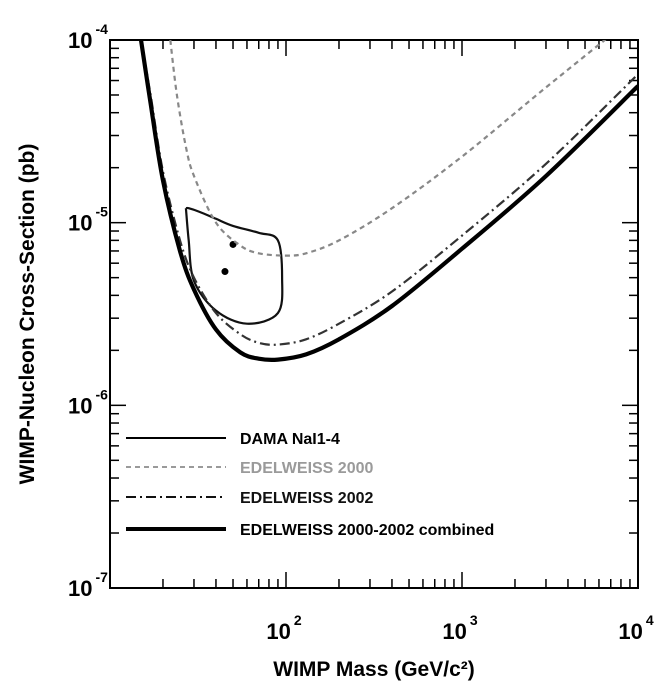 Image resolution: width=668 pixels, height=689 pixels. What do you see at coordinates (630, 631) in the screenshot?
I see `x-tick-label-2-base: 10` at bounding box center [630, 631].